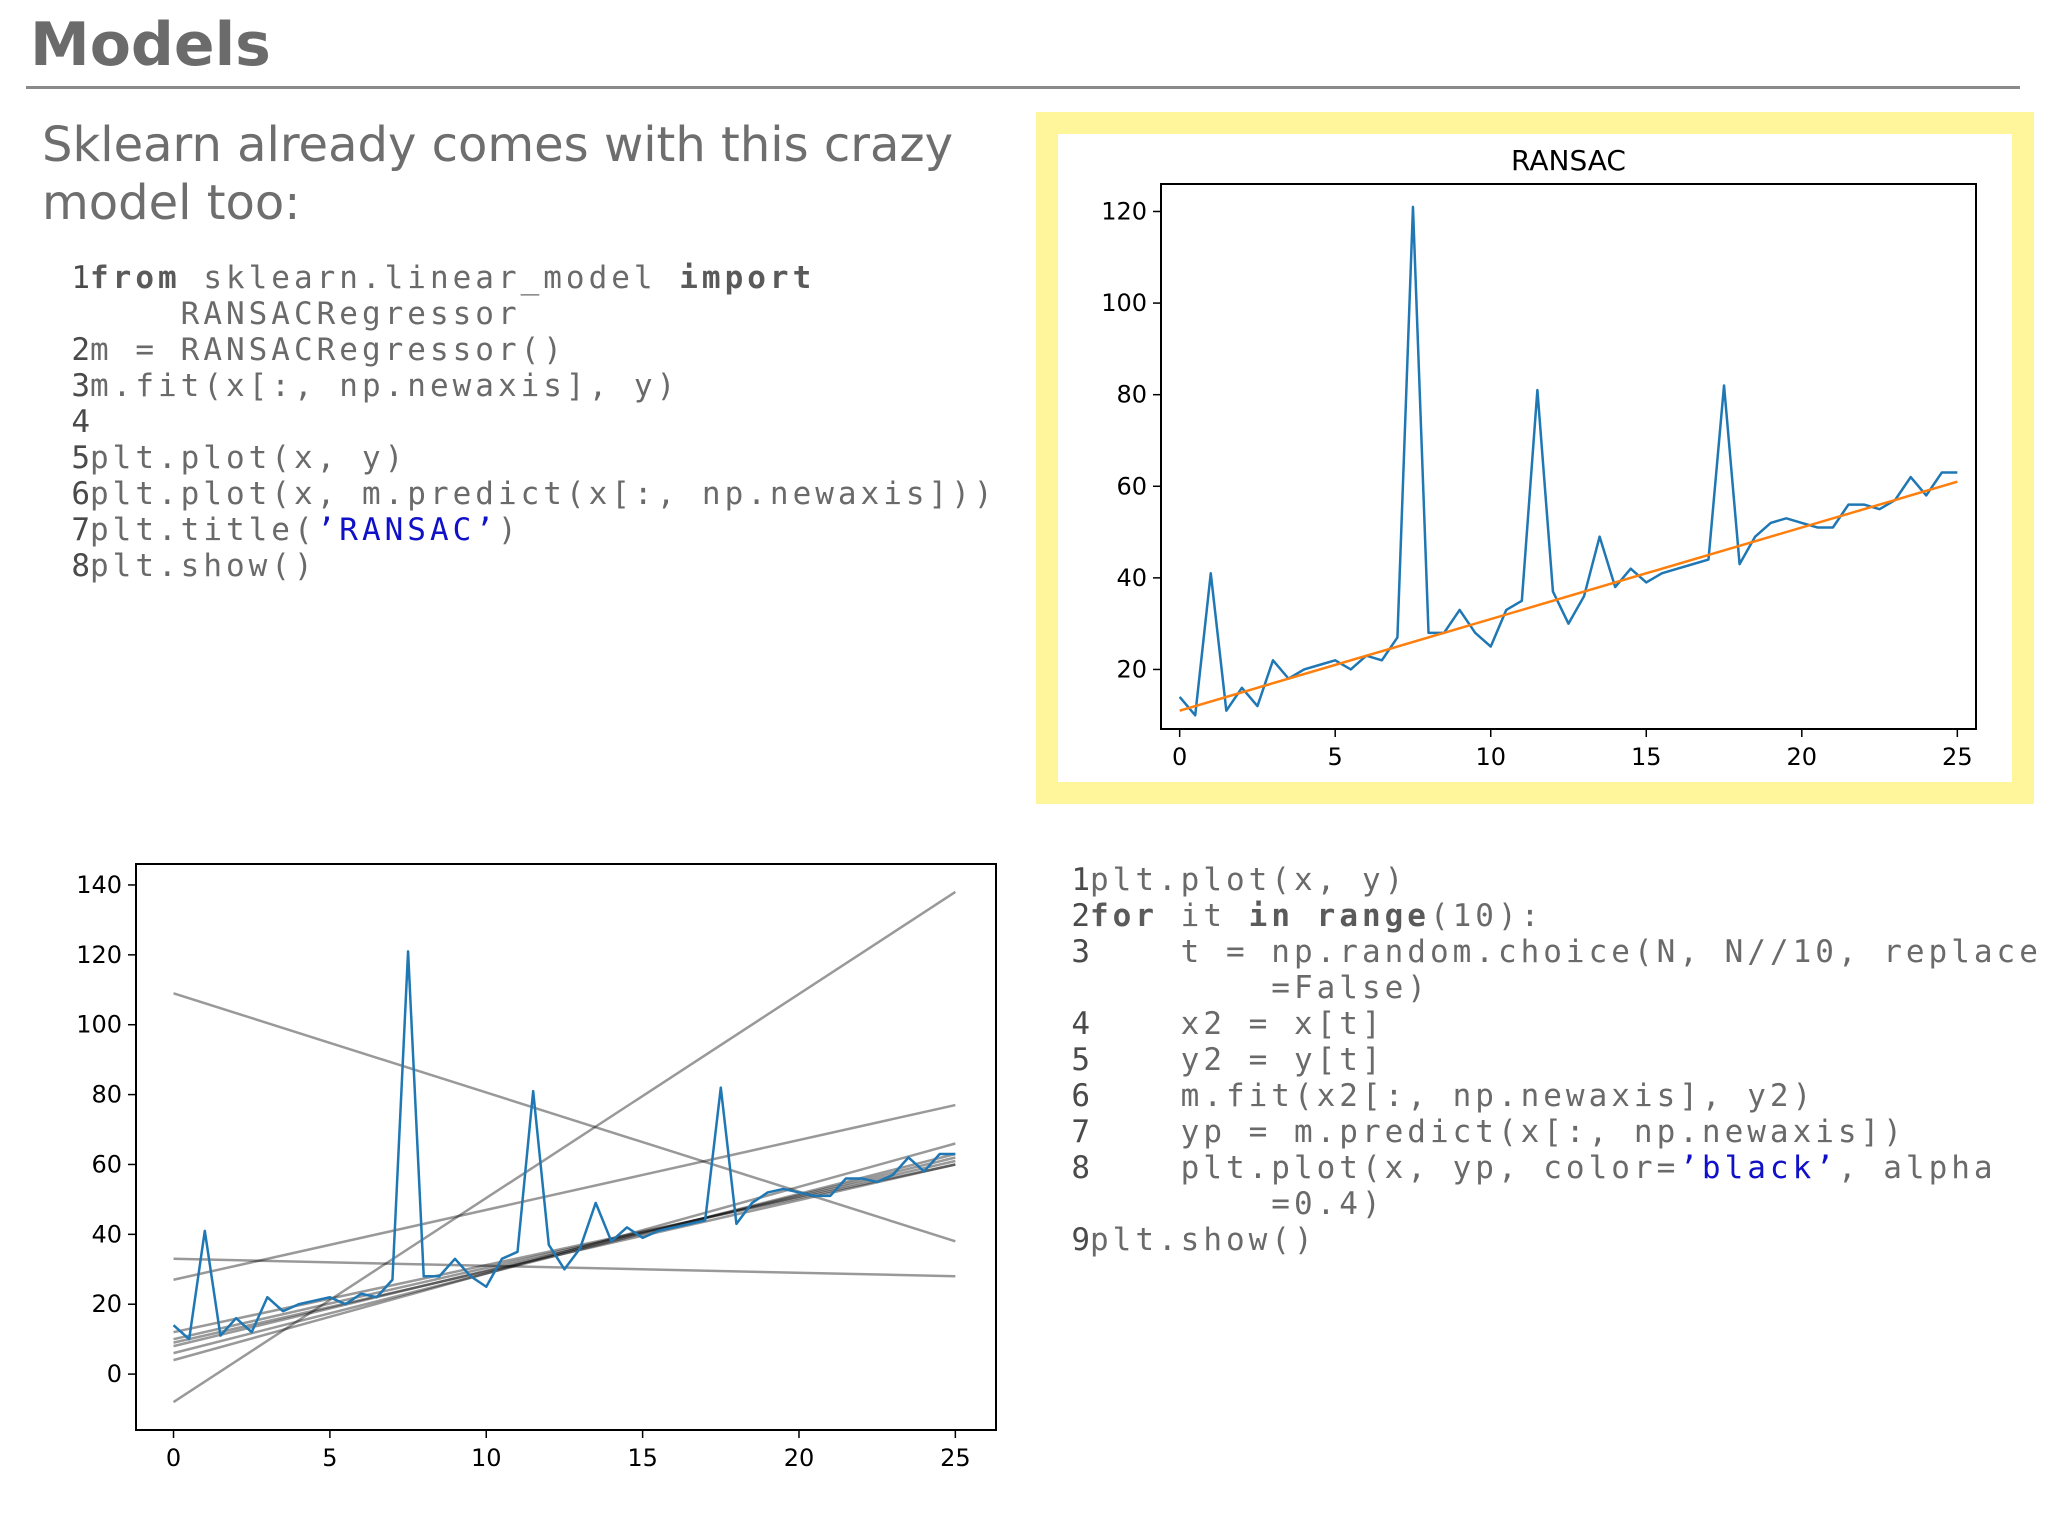 This screenshot has height=1536, width=2048. Describe the element at coordinates (99, 885) in the screenshot. I see `y-tick-label: 140` at that location.